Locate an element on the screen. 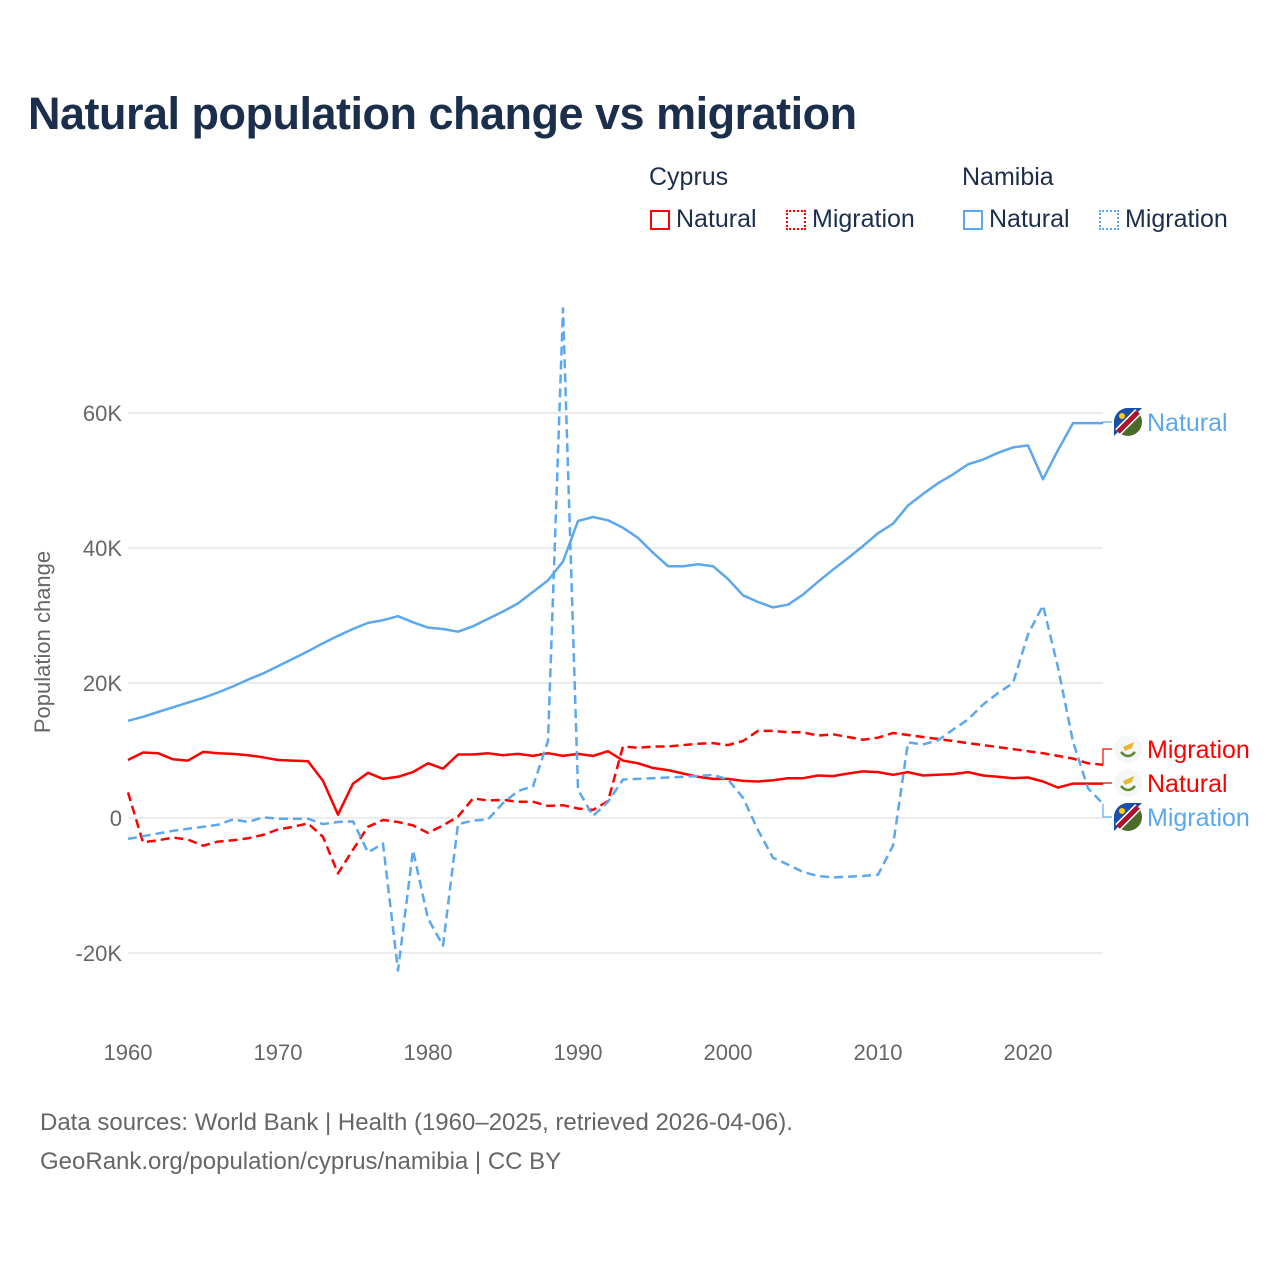 This screenshot has height=1280, width=1280. legend-group-cyprus: Cyprus is located at coordinates (689, 177).